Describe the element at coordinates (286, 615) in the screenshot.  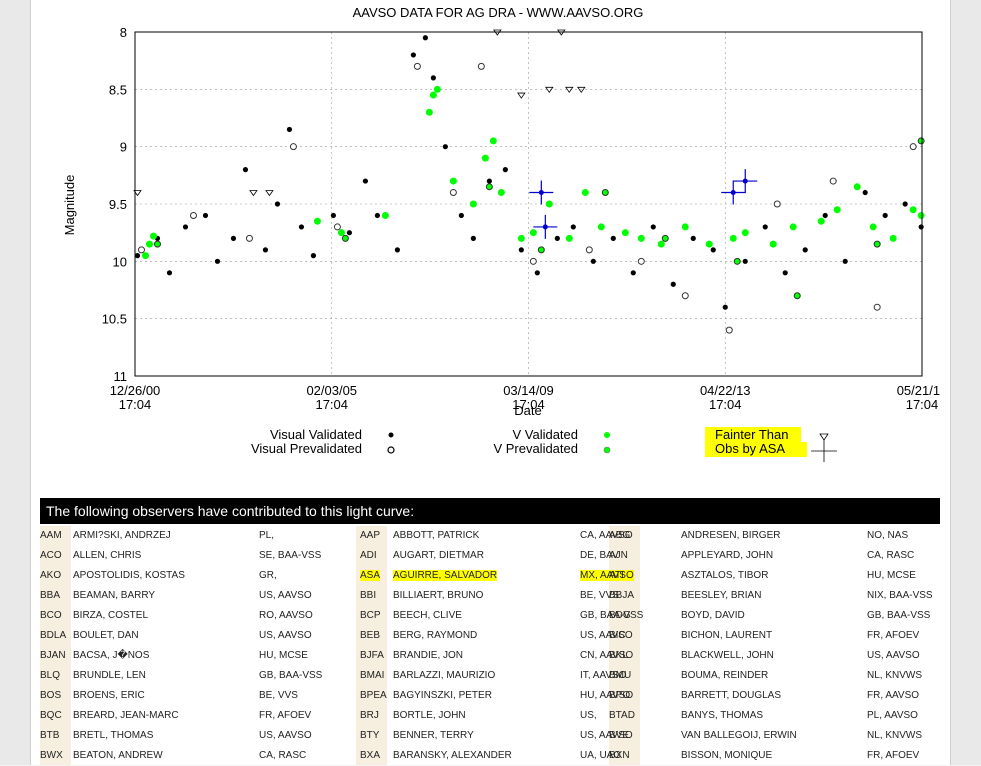
I see `observer-country: RO, AAVSO` at that location.